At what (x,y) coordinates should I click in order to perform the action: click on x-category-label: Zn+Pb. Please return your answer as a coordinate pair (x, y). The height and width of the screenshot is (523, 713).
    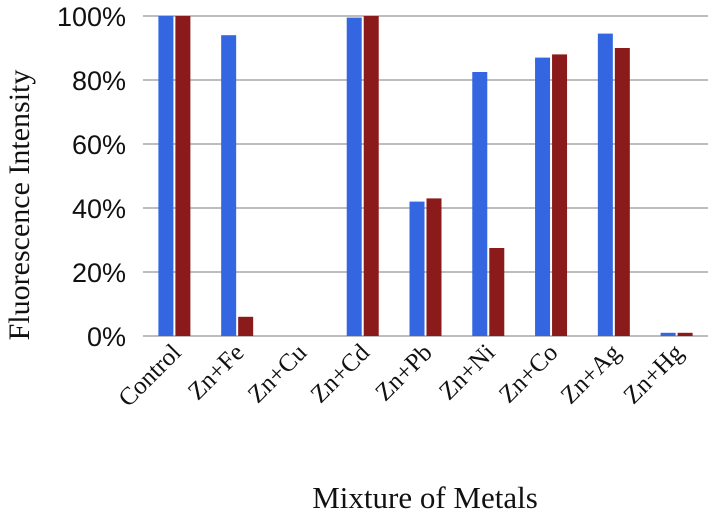
    Looking at the image, I should click on (403, 372).